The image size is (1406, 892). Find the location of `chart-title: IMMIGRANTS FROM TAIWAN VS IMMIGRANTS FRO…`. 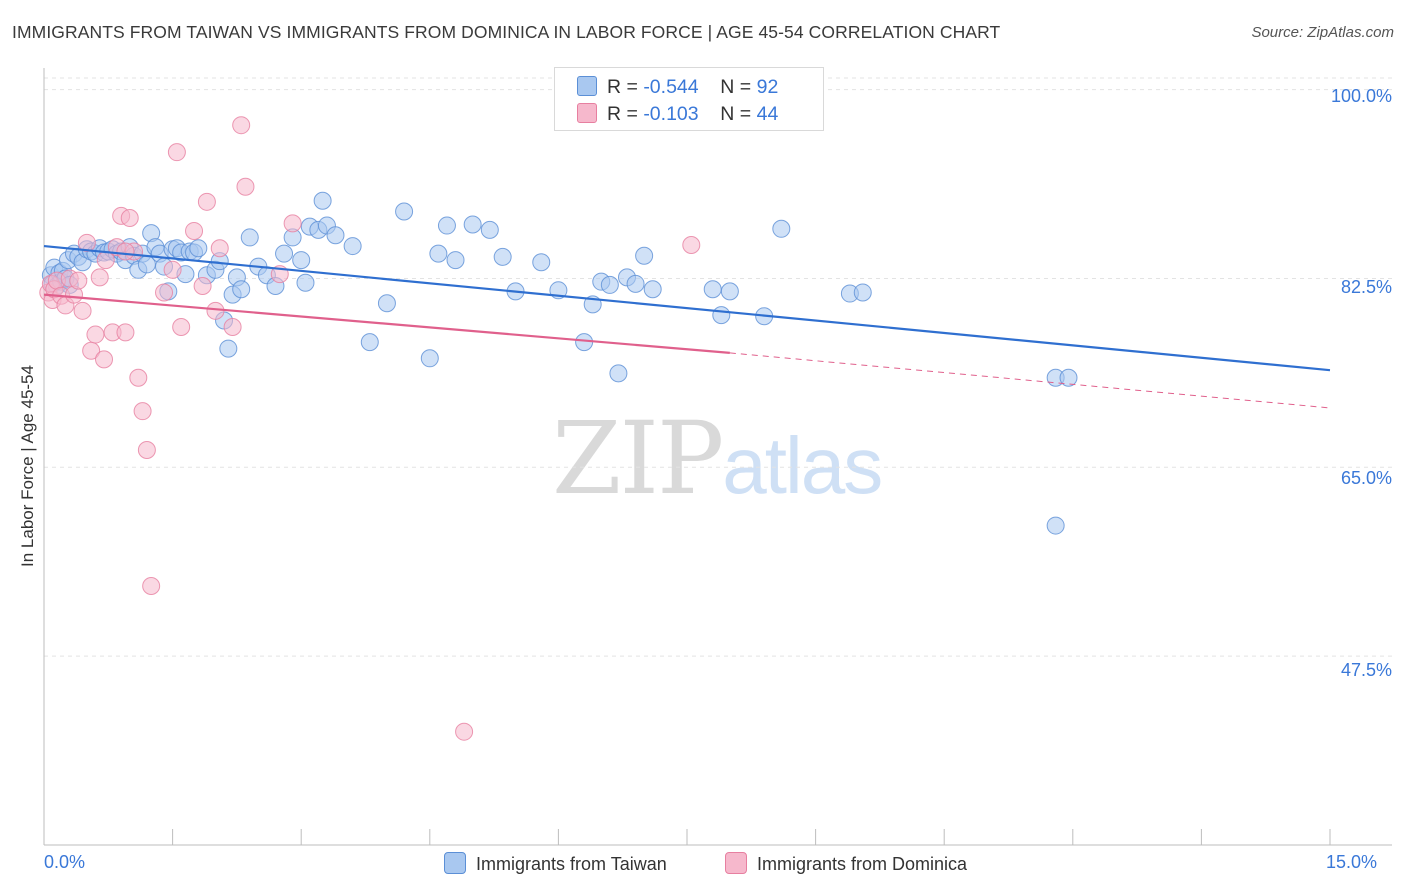

chart-title: IMMIGRANTS FROM TAIWAN VS IMMIGRANTS FRO… is located at coordinates (506, 32).